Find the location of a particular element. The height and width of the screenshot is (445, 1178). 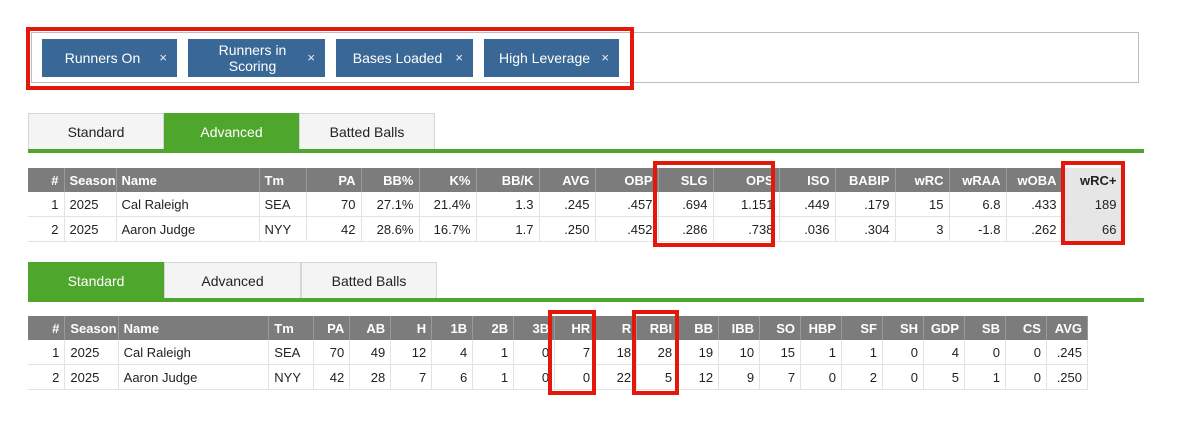

col-slg: SLG is located at coordinates (686, 180).